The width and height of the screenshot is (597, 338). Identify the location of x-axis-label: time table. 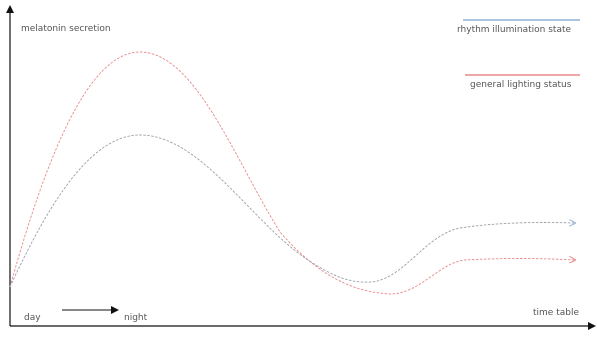
(556, 313).